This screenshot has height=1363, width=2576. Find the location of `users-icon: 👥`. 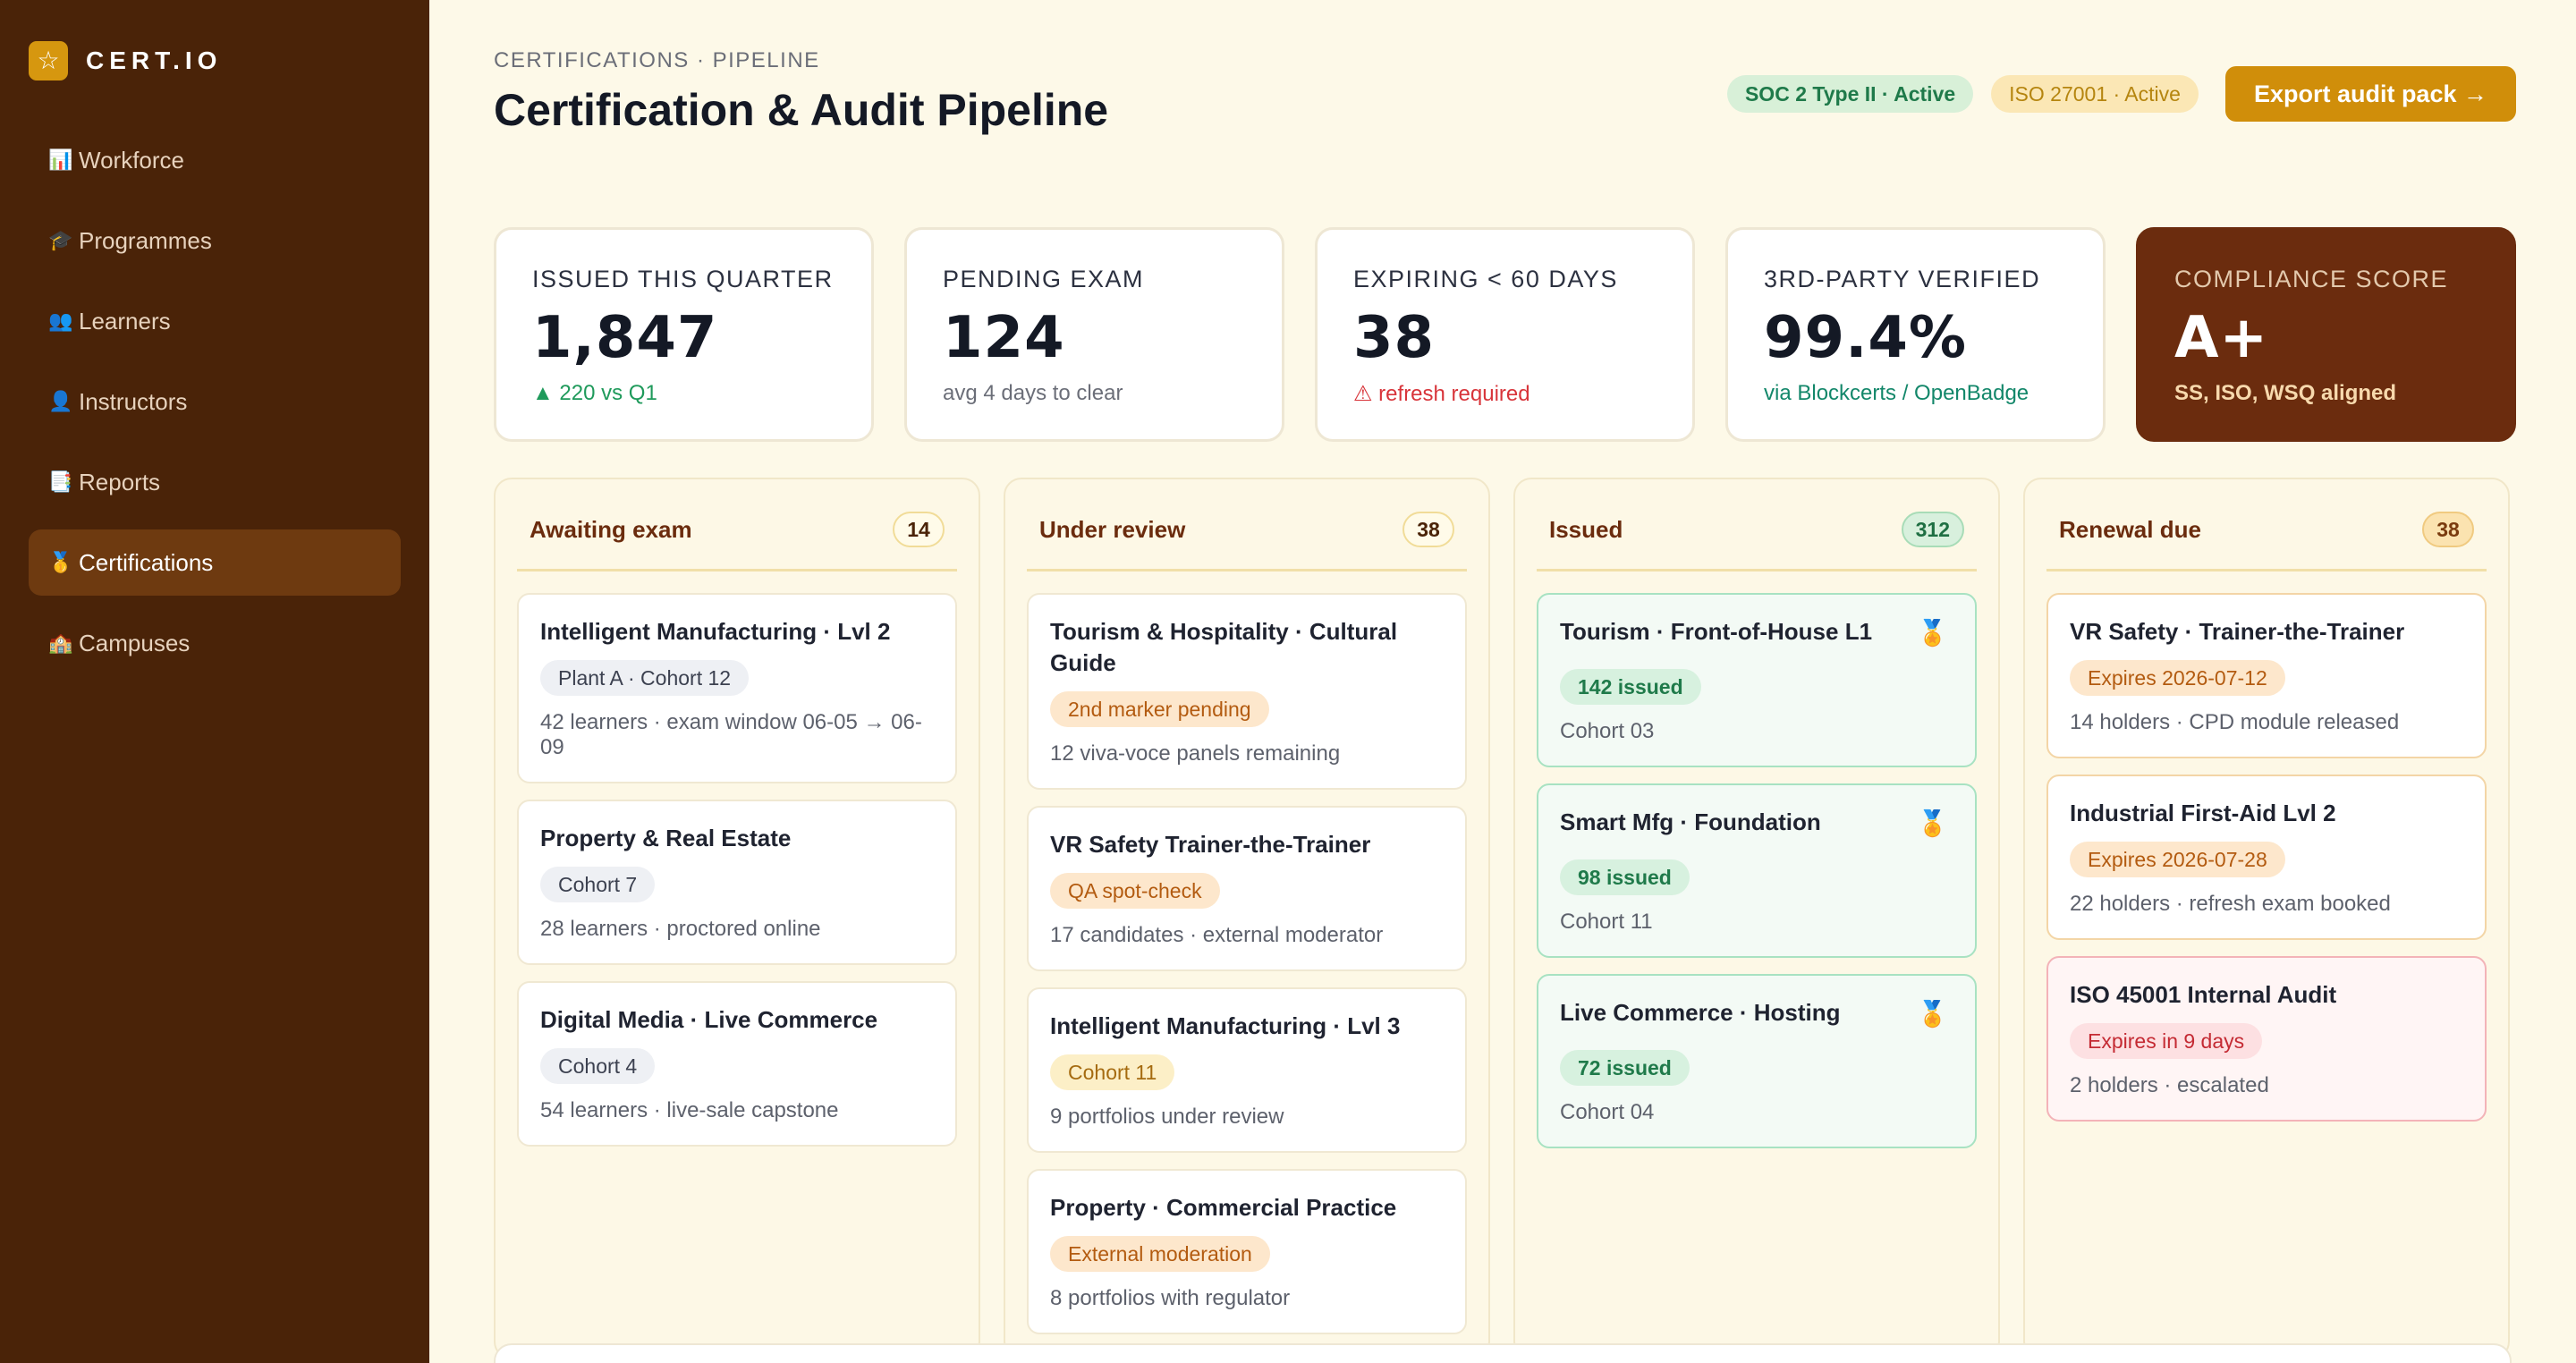

users-icon: 👥 is located at coordinates (60, 321).